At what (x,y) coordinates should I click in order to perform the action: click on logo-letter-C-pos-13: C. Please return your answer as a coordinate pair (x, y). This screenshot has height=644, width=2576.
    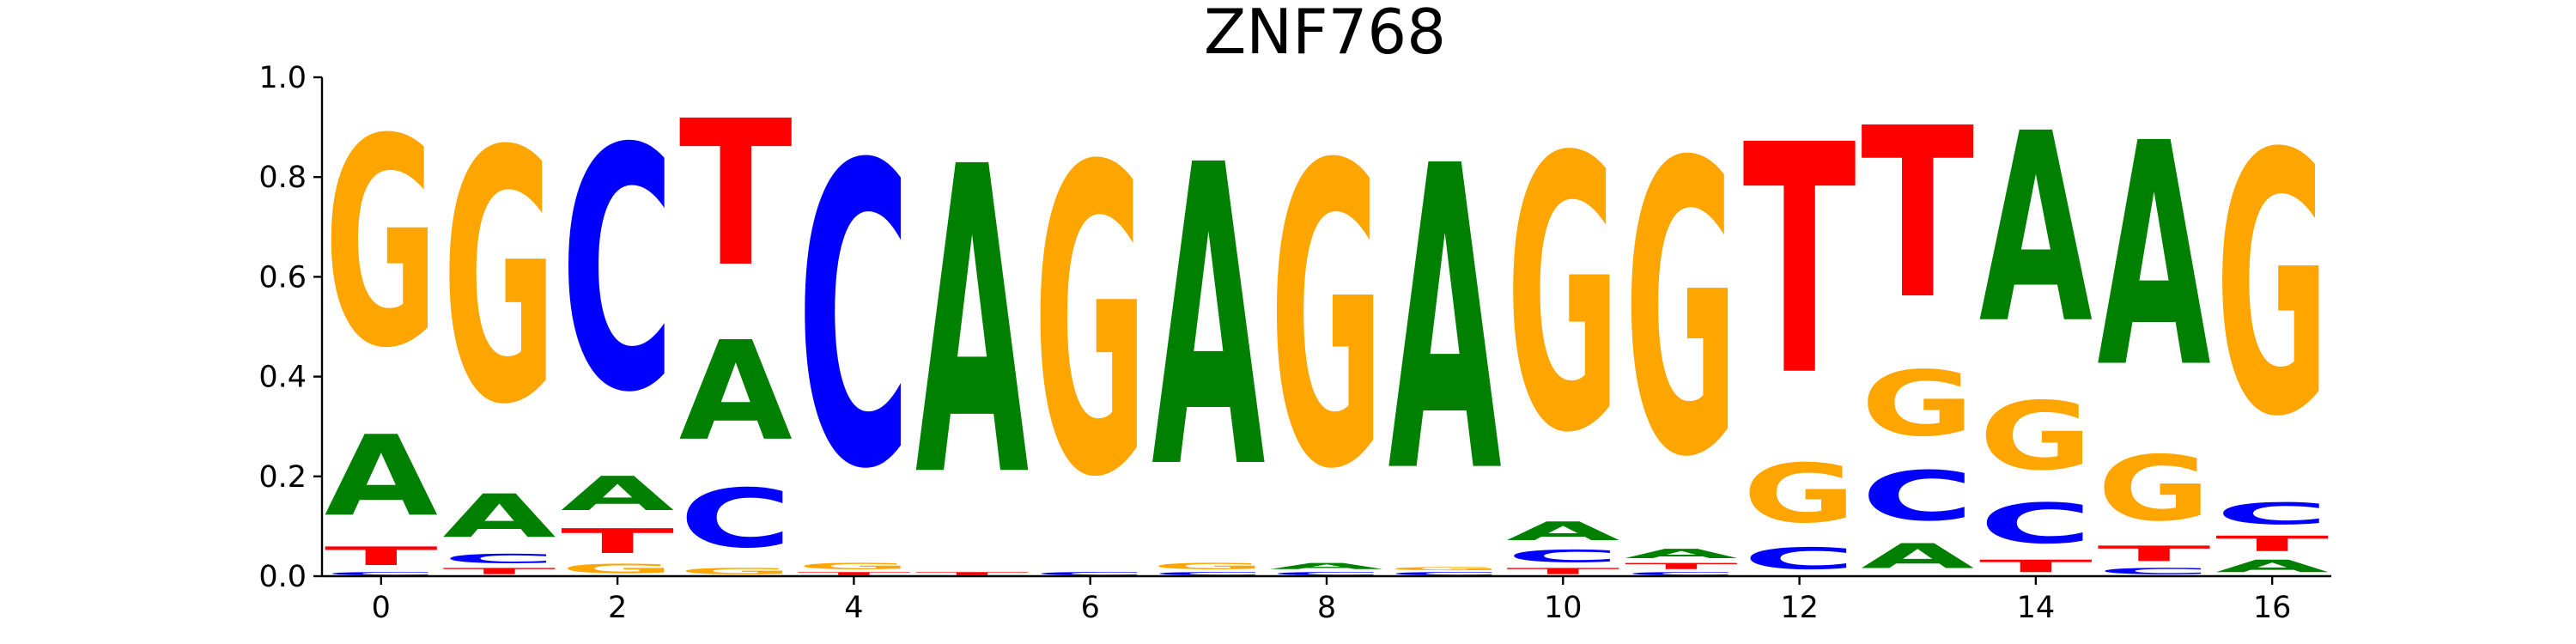
    Looking at the image, I should click on (1917, 497).